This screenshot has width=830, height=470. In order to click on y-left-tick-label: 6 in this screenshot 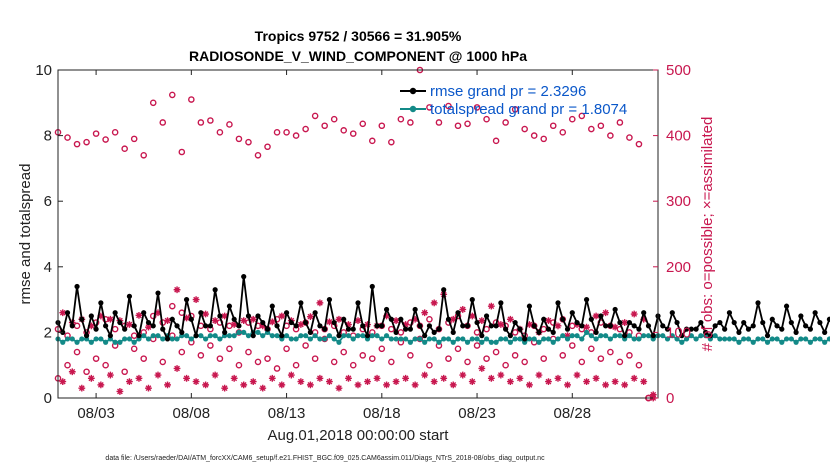, I will do `click(48, 201)`.